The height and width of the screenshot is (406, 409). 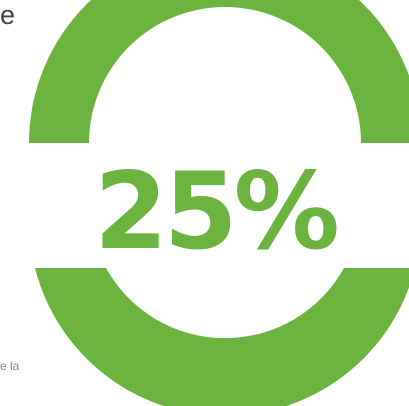 What do you see at coordinates (8, 15) in the screenshot?
I see `cropped-heading-text: e` at bounding box center [8, 15].